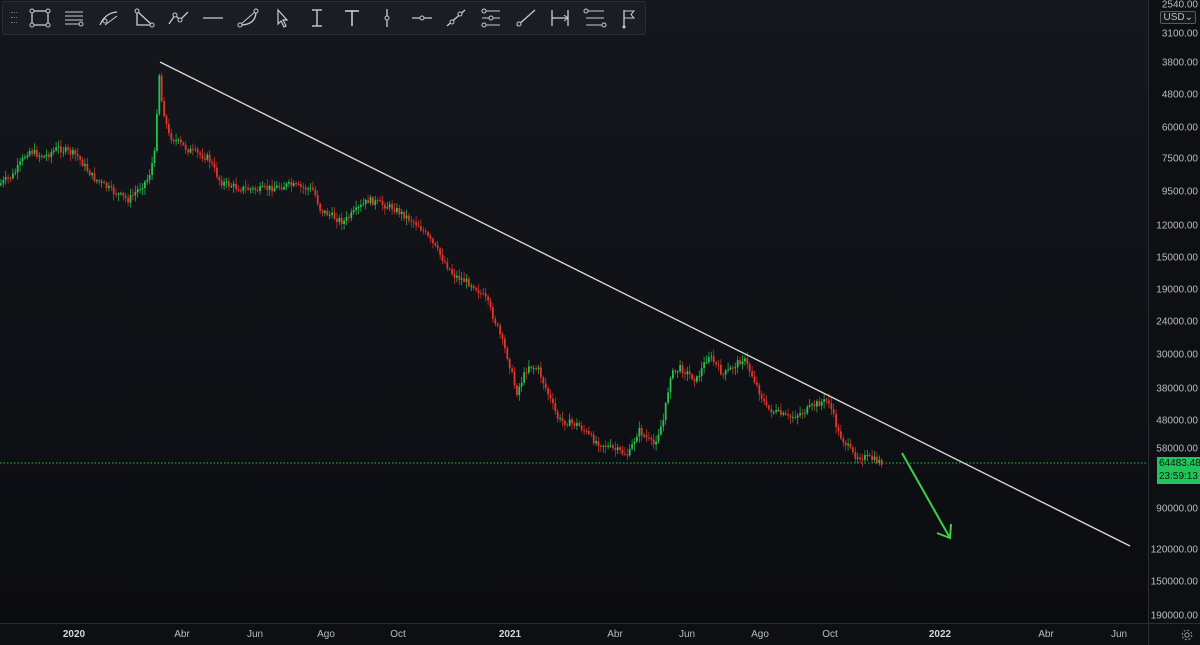 Image resolution: width=1200 pixels, height=645 pixels. Describe the element at coordinates (1177, 290) in the screenshot. I see `price-axis-label: 19000.00` at that location.